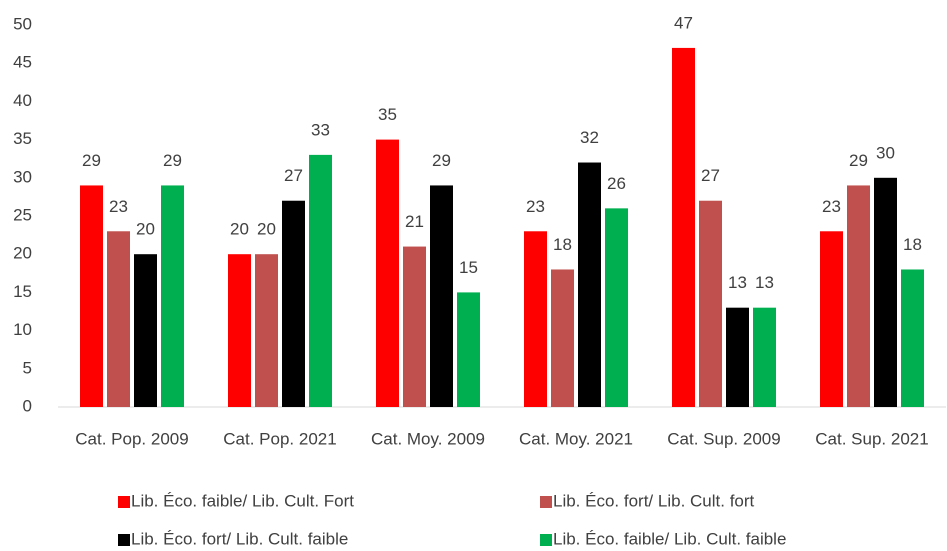 The image size is (947, 551). What do you see at coordinates (22, 62) in the screenshot?
I see `y-tick-label: 45` at bounding box center [22, 62].